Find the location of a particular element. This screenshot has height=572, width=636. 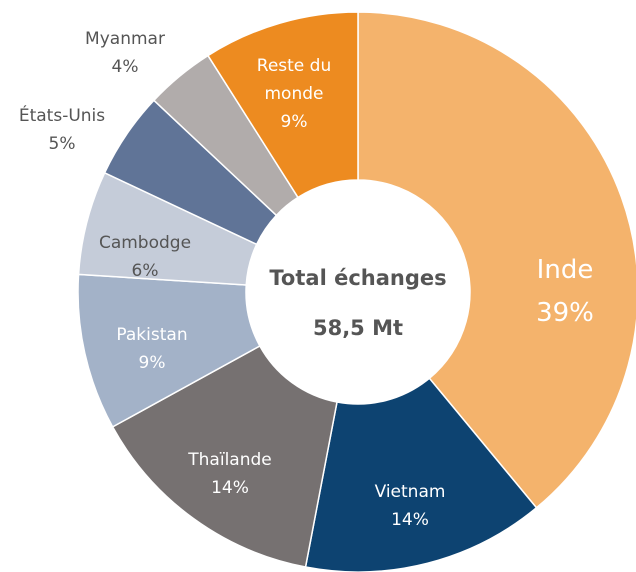

slice-label: Cambodge 6% is located at coordinates (145, 257).